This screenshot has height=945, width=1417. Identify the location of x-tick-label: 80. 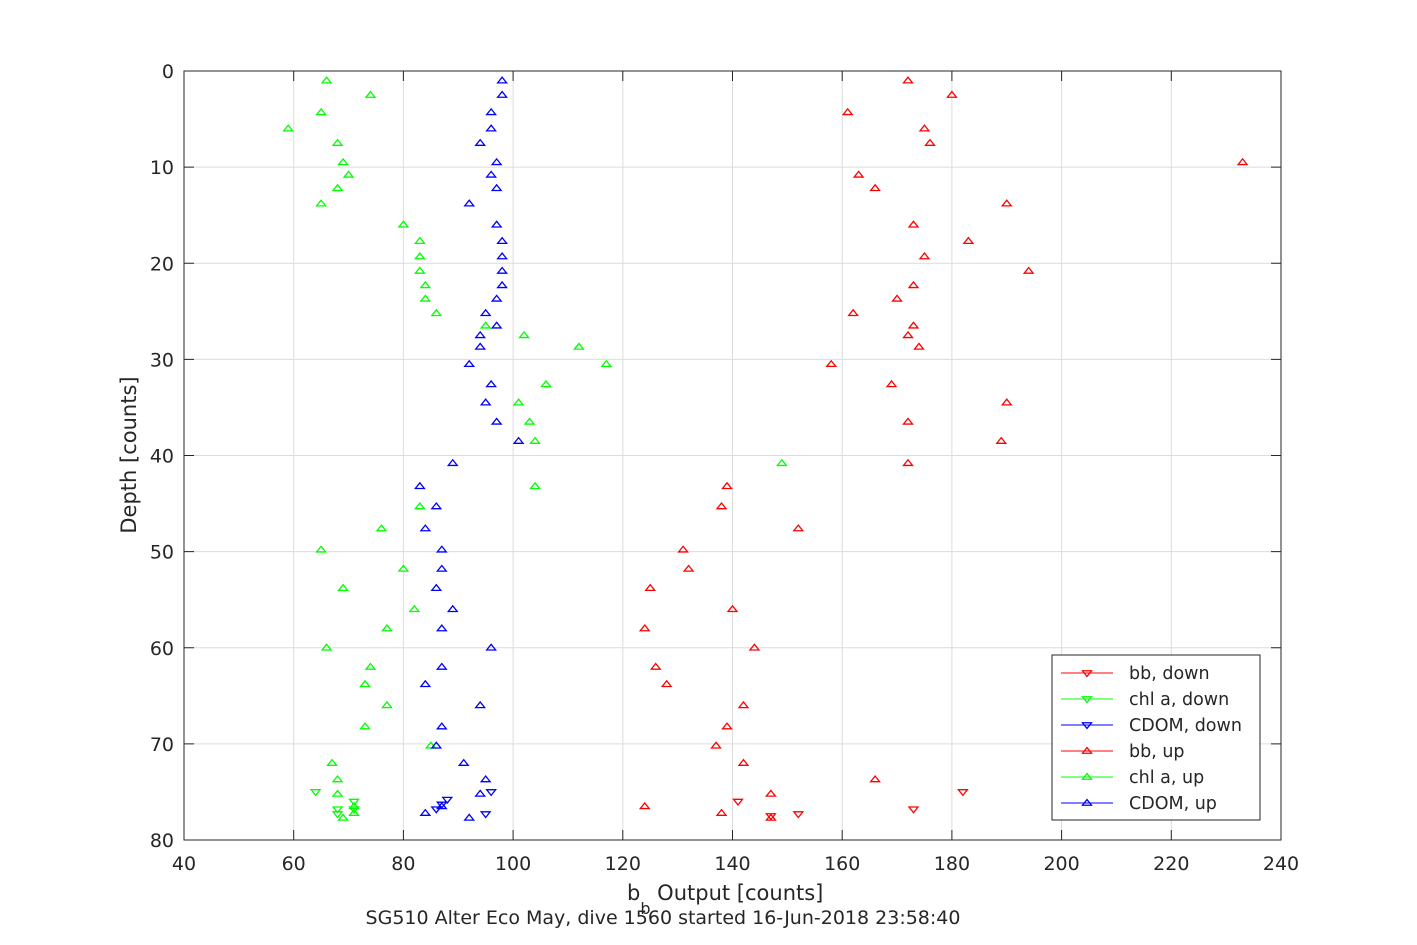
(403, 864).